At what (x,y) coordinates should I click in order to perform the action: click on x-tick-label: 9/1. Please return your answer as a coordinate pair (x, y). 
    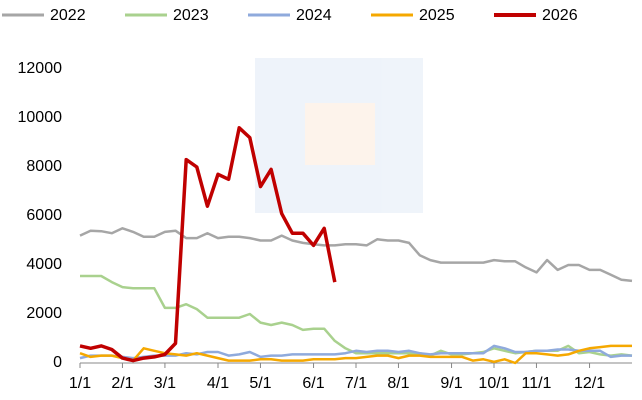
    Looking at the image, I should click on (451, 383).